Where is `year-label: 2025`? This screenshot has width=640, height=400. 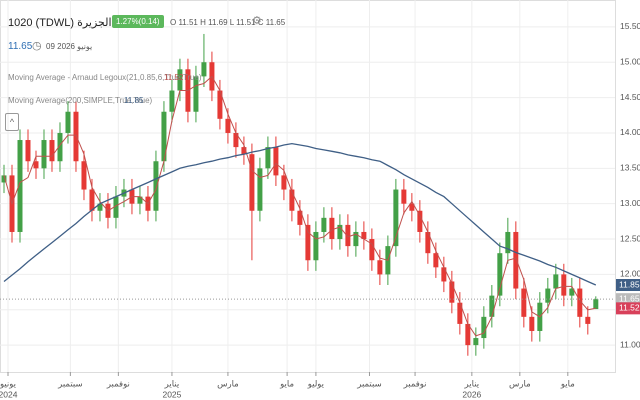
year-label: 2025 is located at coordinates (171, 394).